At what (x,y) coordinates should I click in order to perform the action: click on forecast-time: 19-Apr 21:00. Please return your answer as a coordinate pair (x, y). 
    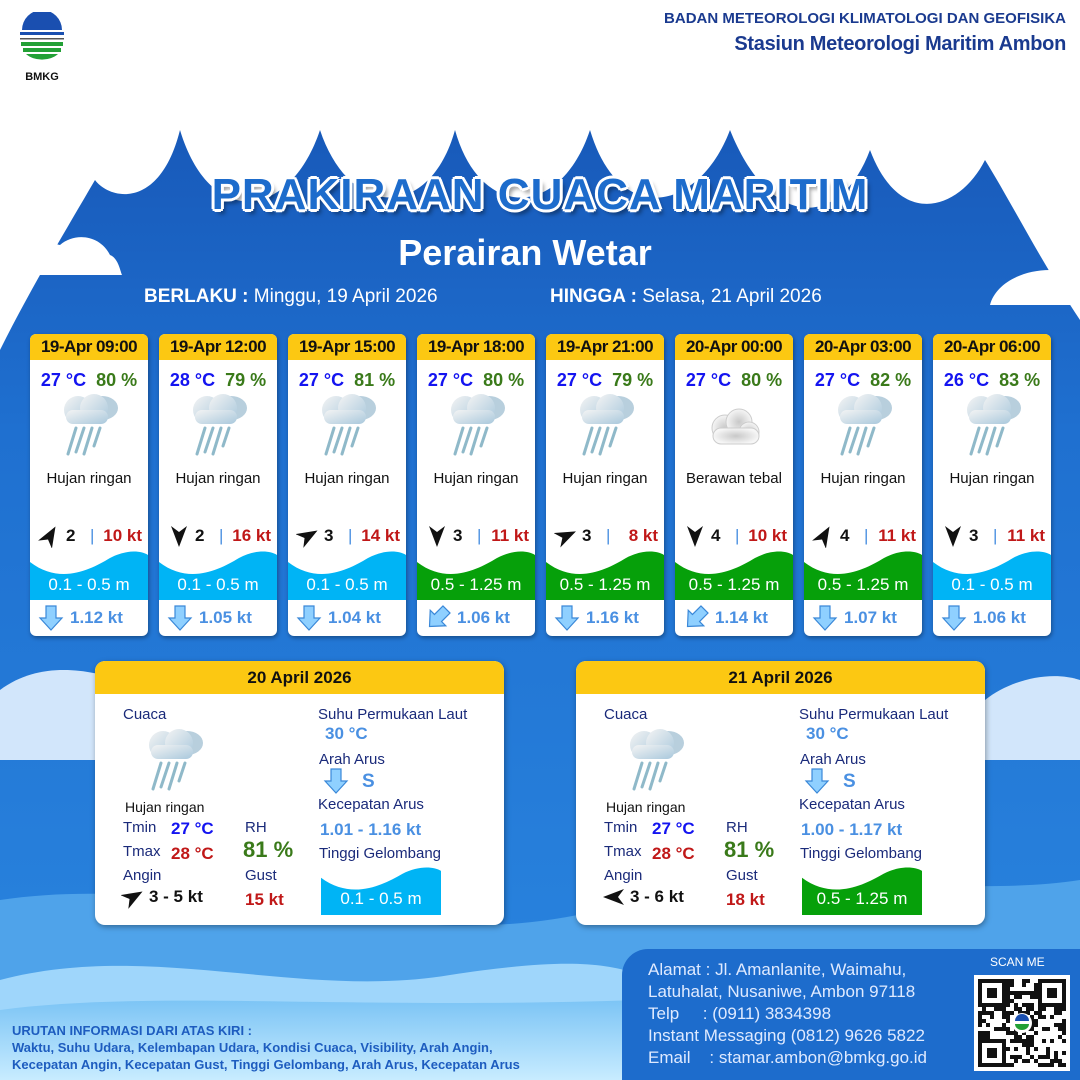
    Looking at the image, I should click on (605, 347).